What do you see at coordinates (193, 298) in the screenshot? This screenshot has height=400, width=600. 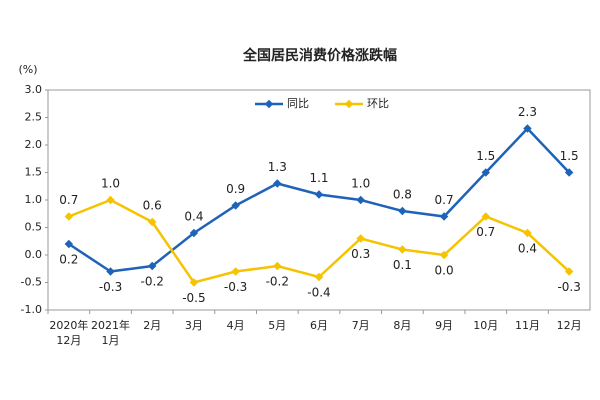 I see `data-label: -0.5` at bounding box center [193, 298].